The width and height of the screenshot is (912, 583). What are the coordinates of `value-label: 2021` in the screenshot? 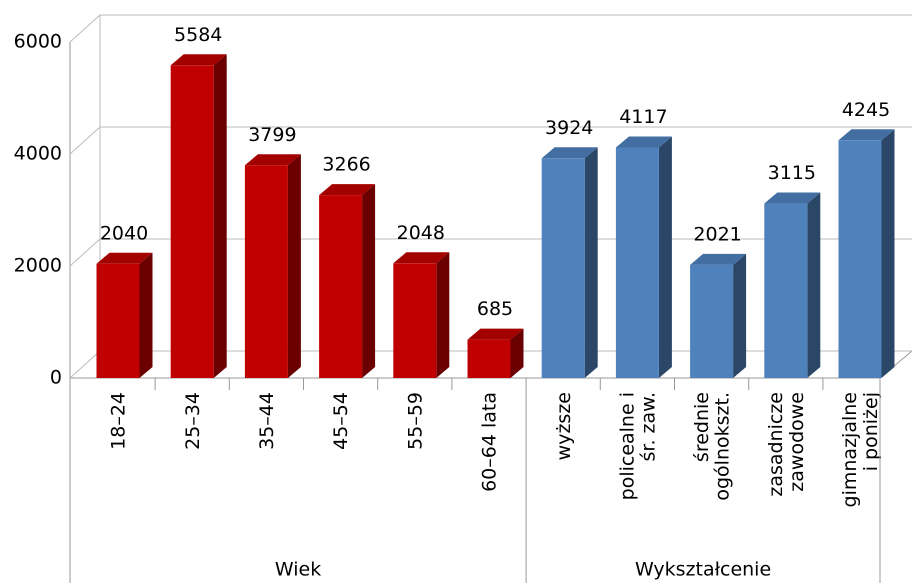 It's located at (717, 234).